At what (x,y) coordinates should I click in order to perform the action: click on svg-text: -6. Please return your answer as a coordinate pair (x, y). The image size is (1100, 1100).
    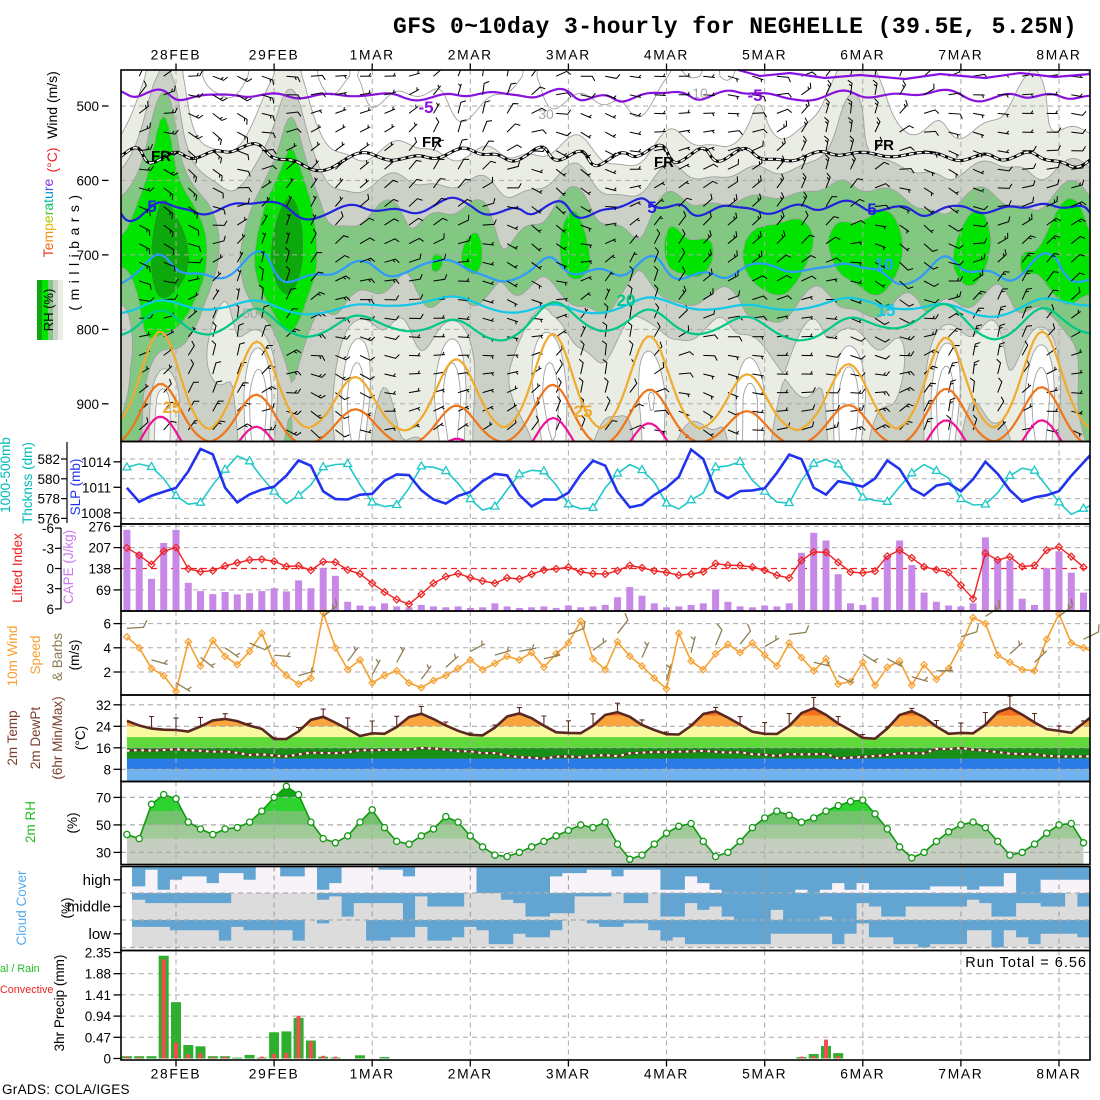
    Looking at the image, I should click on (48, 528).